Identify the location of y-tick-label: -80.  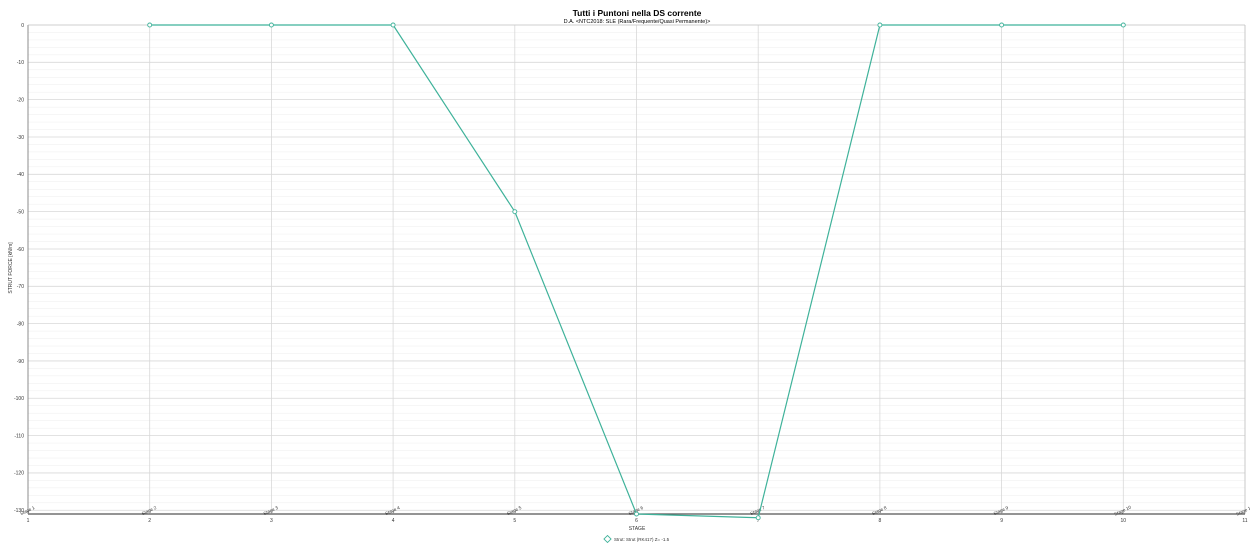
(20, 324).